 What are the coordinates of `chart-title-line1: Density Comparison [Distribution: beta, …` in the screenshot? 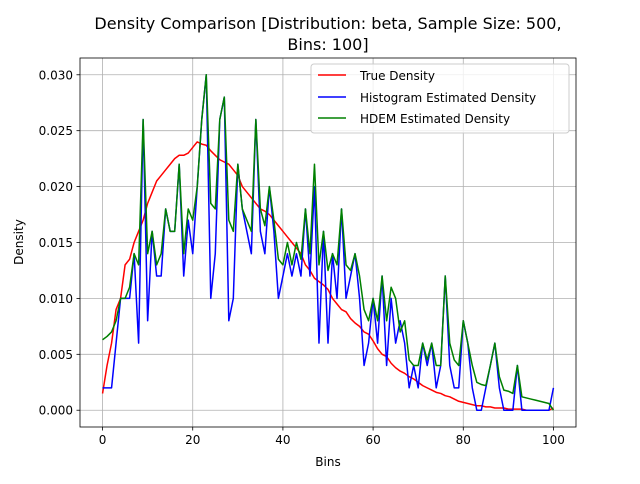 It's located at (327, 23).